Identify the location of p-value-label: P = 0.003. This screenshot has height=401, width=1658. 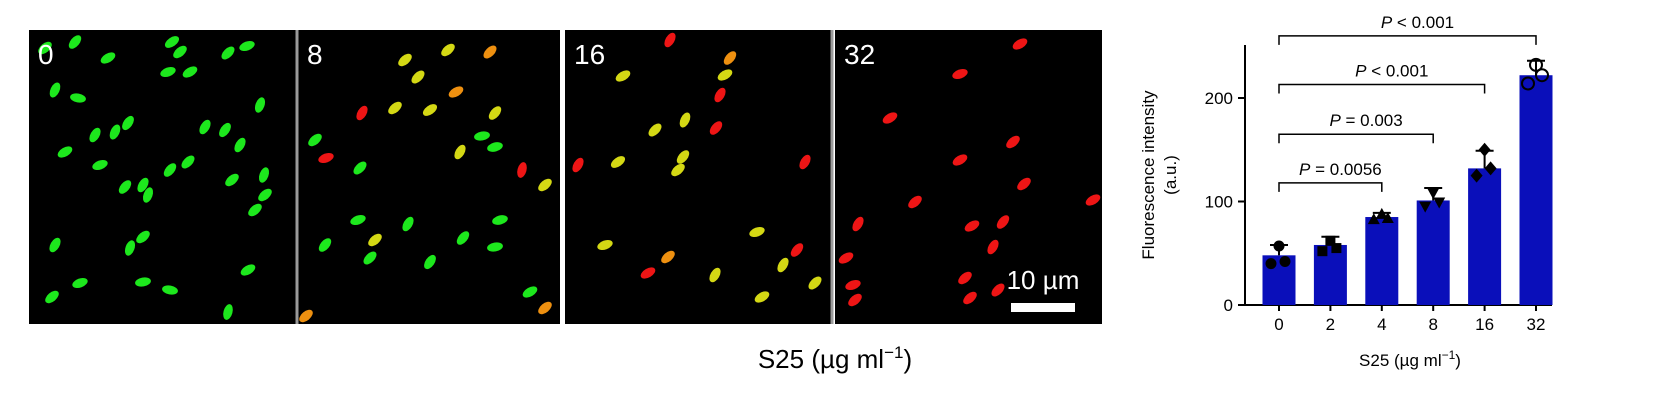
(1365, 120).